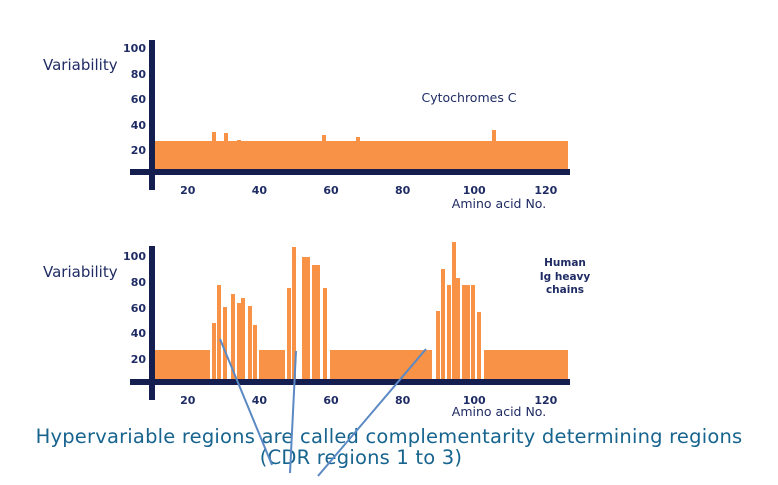 This screenshot has width=778, height=485. What do you see at coordinates (80, 272) in the screenshot?
I see `y-axis-title-ig: Variability` at bounding box center [80, 272].